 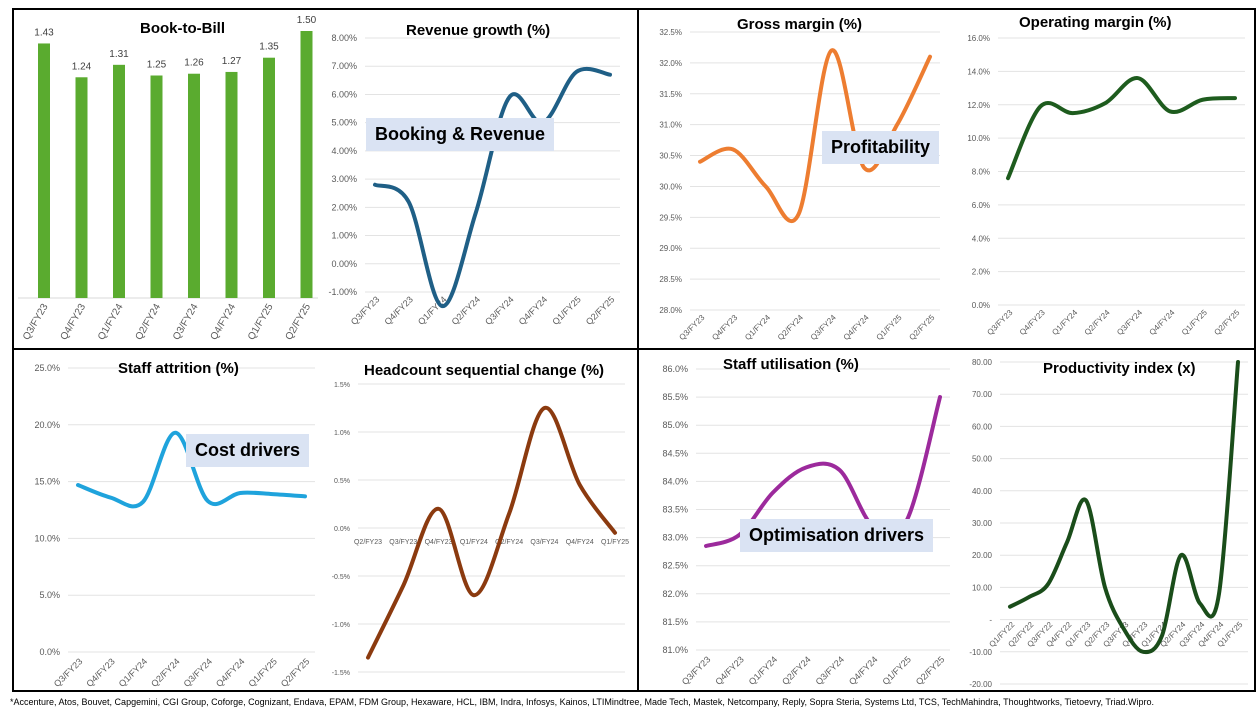 I want to click on y-tick-label: -10.00, so click(x=980, y=652).